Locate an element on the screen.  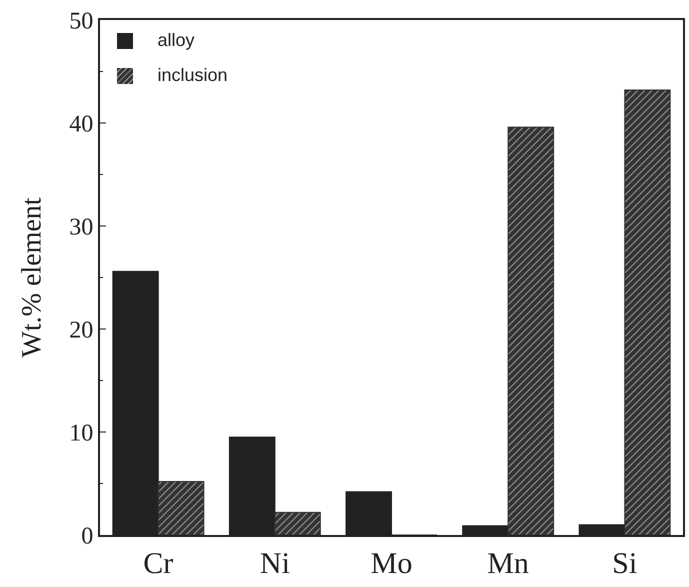
legend-label: alloy is located at coordinates (176, 41).